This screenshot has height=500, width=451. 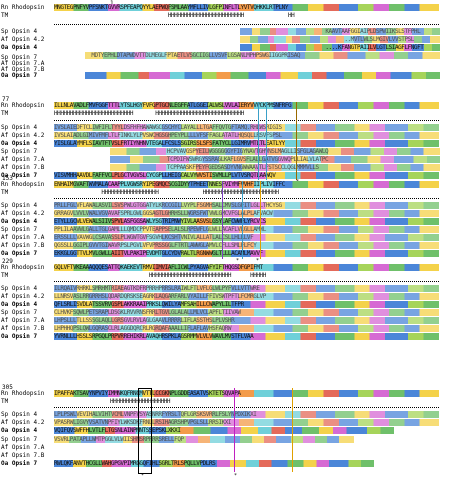 What do you see at coordinates (174, 15) in the screenshot?
I see `sequence-tm: HHHHHHHHHHHHHHHHHHHHHHHH HH` at bounding box center [174, 15].